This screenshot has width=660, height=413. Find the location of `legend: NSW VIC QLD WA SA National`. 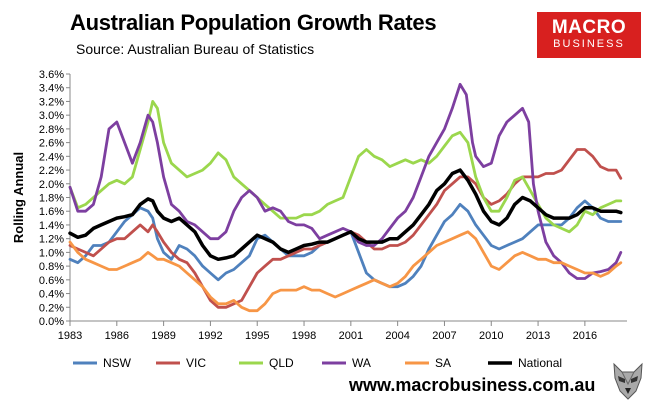

legend: NSW VIC QLD WA SA National is located at coordinates (317, 363).